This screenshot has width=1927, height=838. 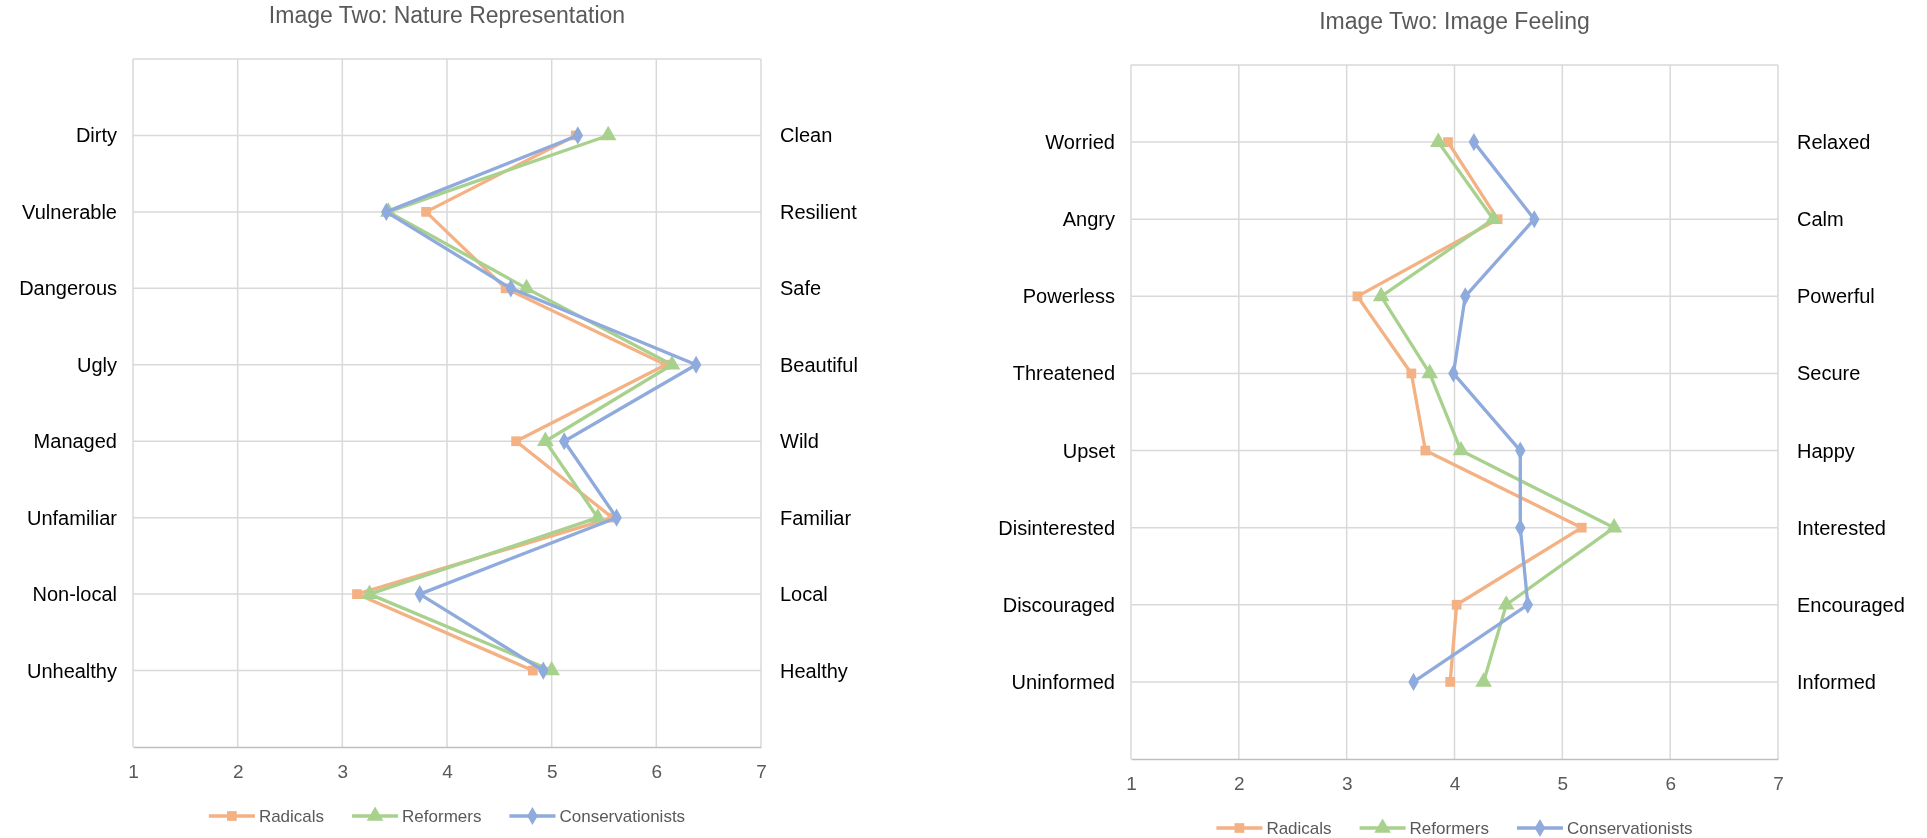 I want to click on y2-tick-label: Happy, so click(x=1826, y=450).